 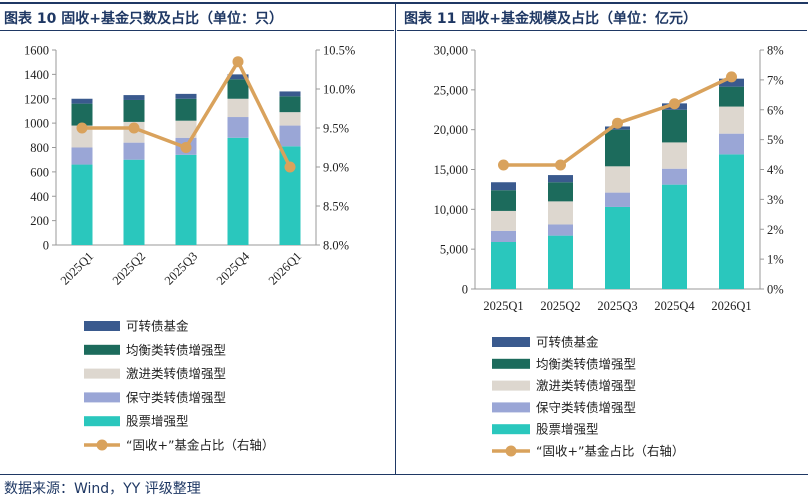 I want to click on right-title-rule, so click(x=602, y=30).